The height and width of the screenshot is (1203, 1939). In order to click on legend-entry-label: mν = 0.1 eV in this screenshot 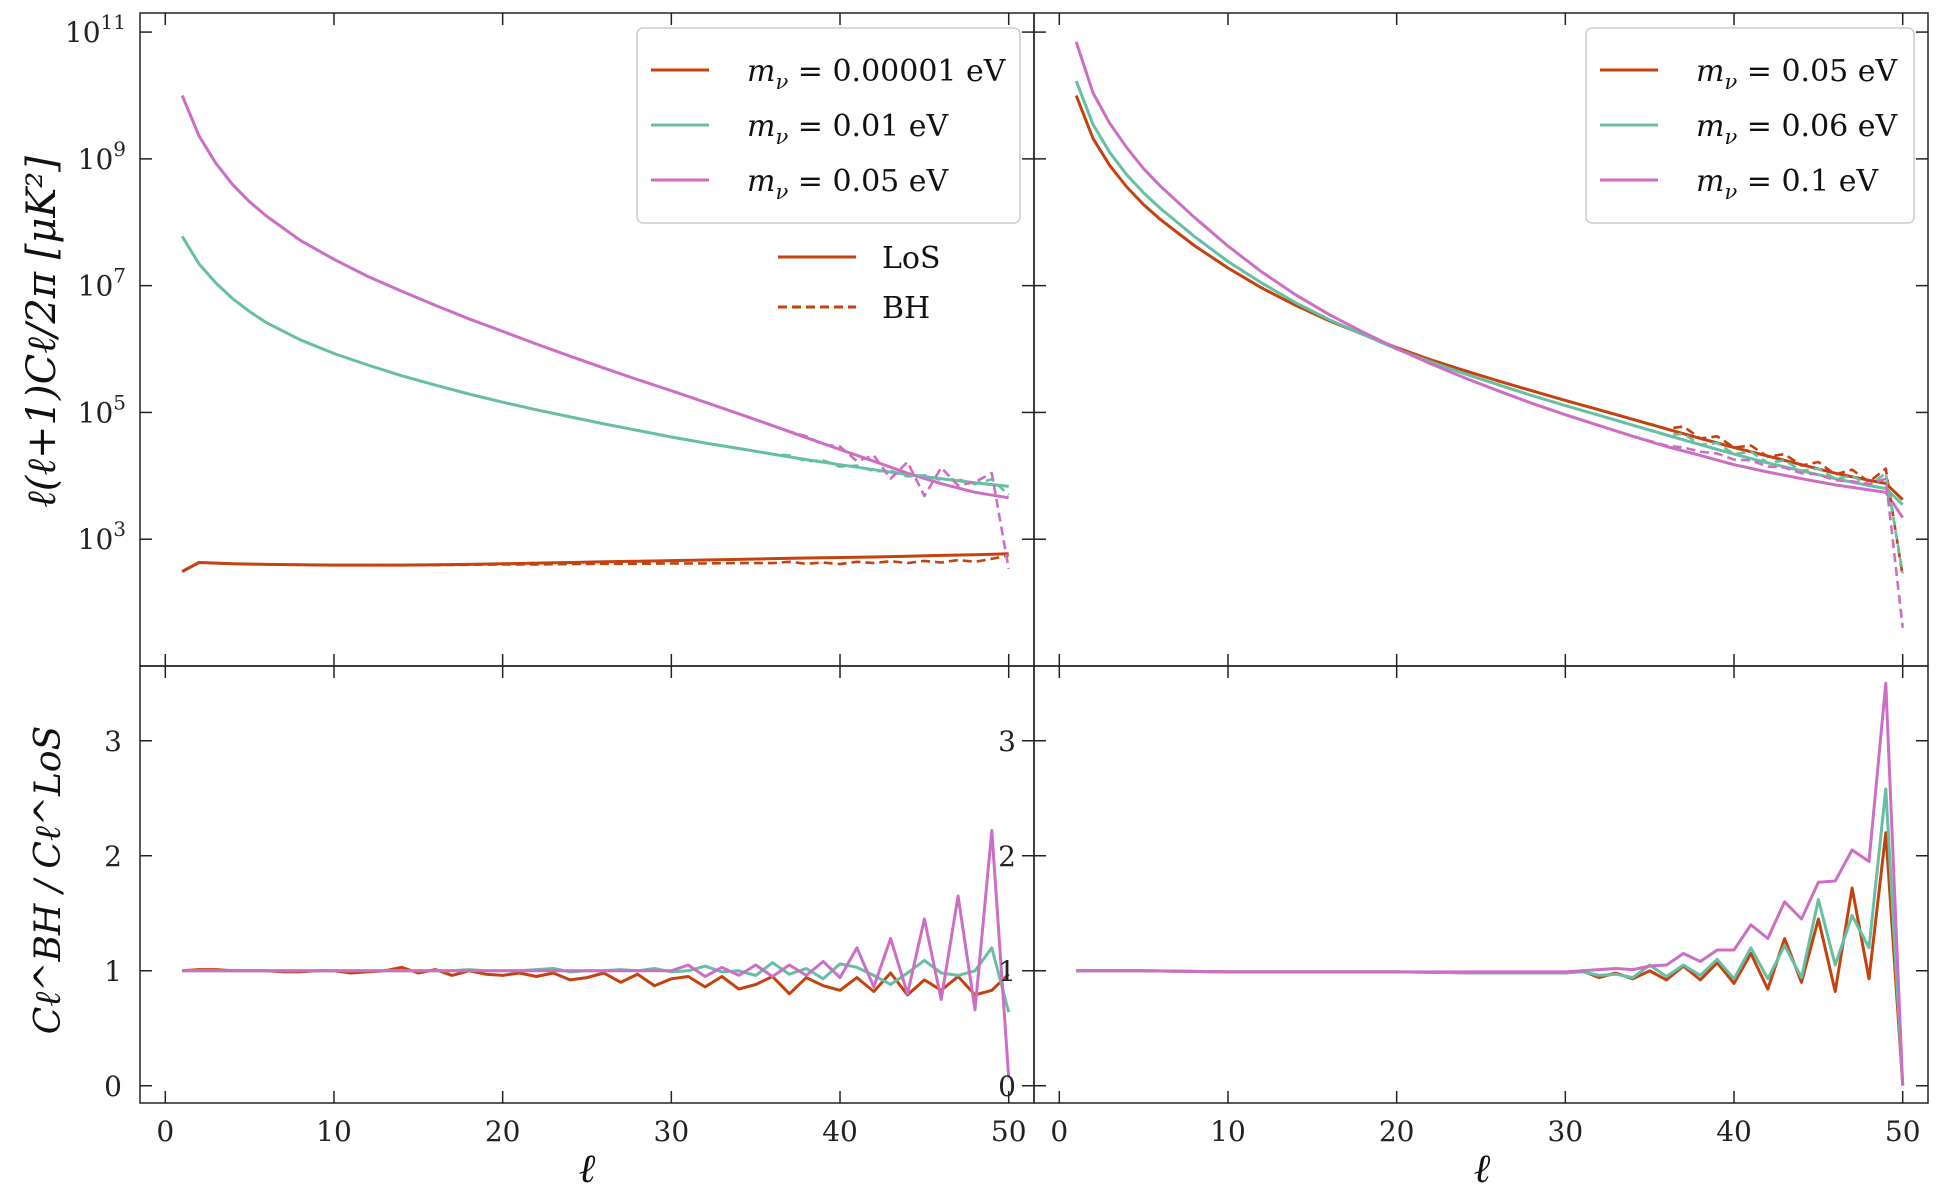, I will do `click(1787, 184)`.